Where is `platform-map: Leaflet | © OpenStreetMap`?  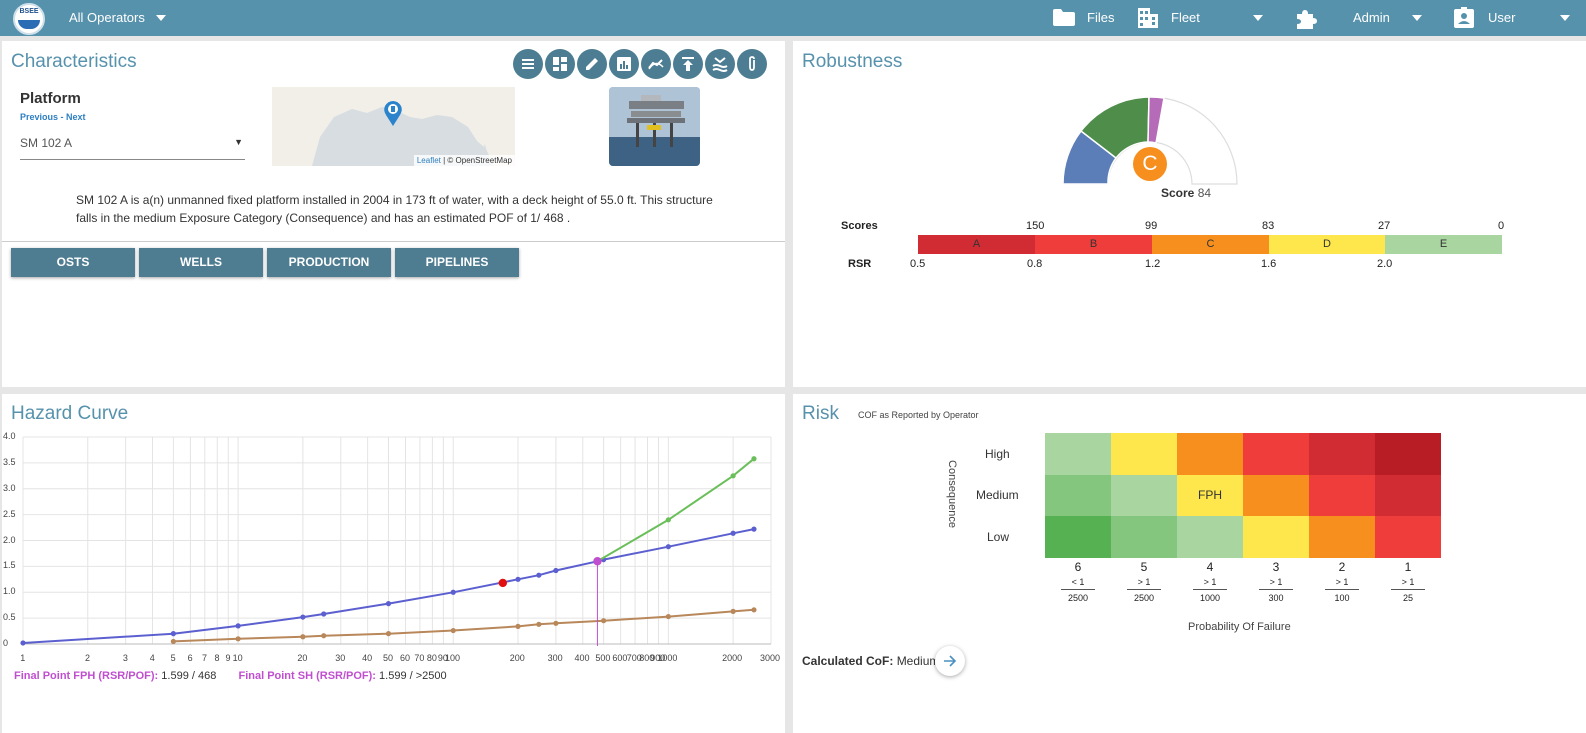 platform-map: Leaflet | © OpenStreetMap is located at coordinates (393, 126).